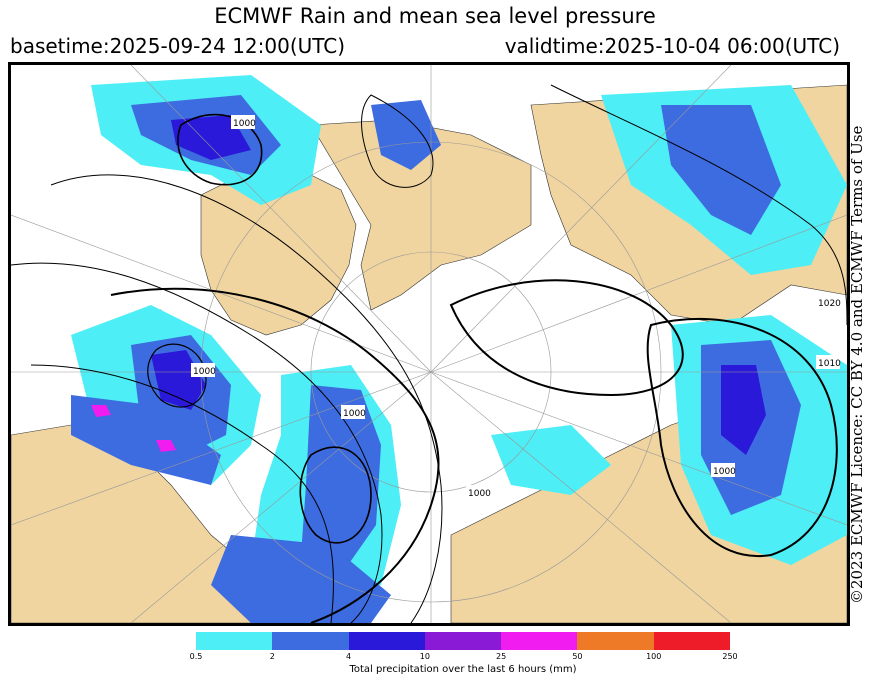  What do you see at coordinates (829, 364) in the screenshot?
I see `isobar-label-east: 1010` at bounding box center [829, 364].